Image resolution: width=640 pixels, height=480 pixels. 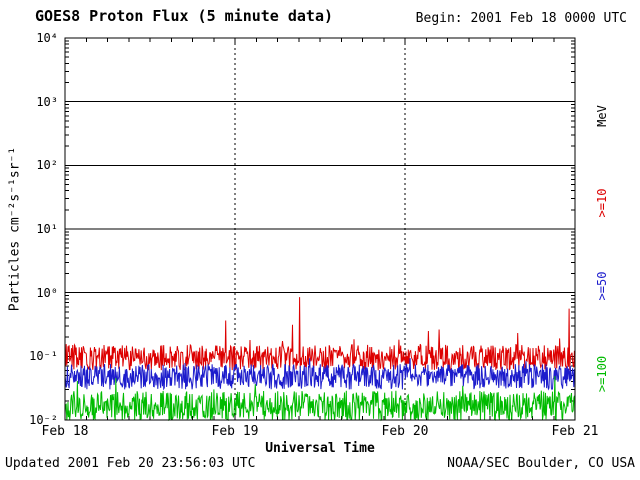 What do you see at coordinates (184, 16) in the screenshot?
I see `chart-title: GOES8 Proton Flux (5 minute data)` at bounding box center [184, 16].